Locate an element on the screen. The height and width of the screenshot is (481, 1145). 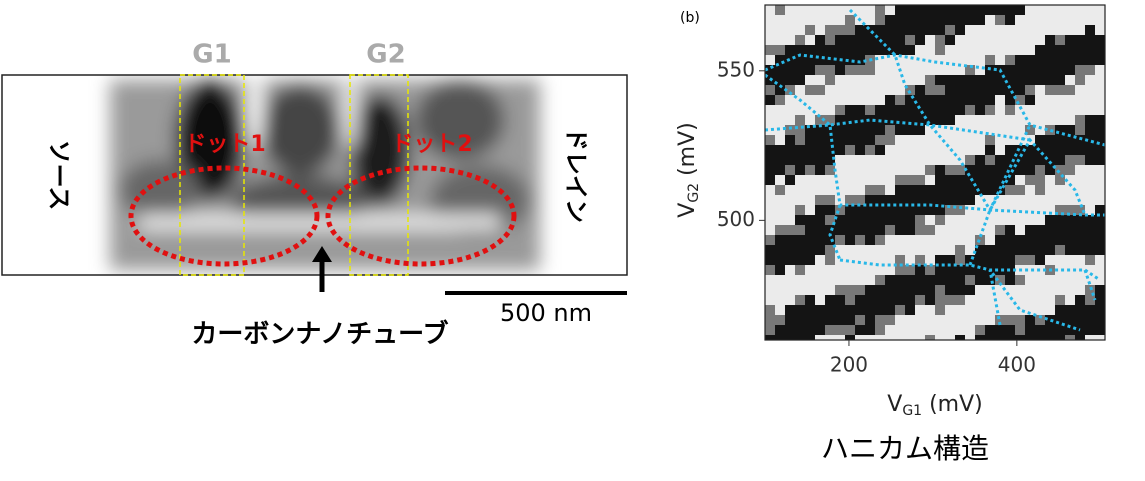
panel-label: (b) is located at coordinates (690, 18).